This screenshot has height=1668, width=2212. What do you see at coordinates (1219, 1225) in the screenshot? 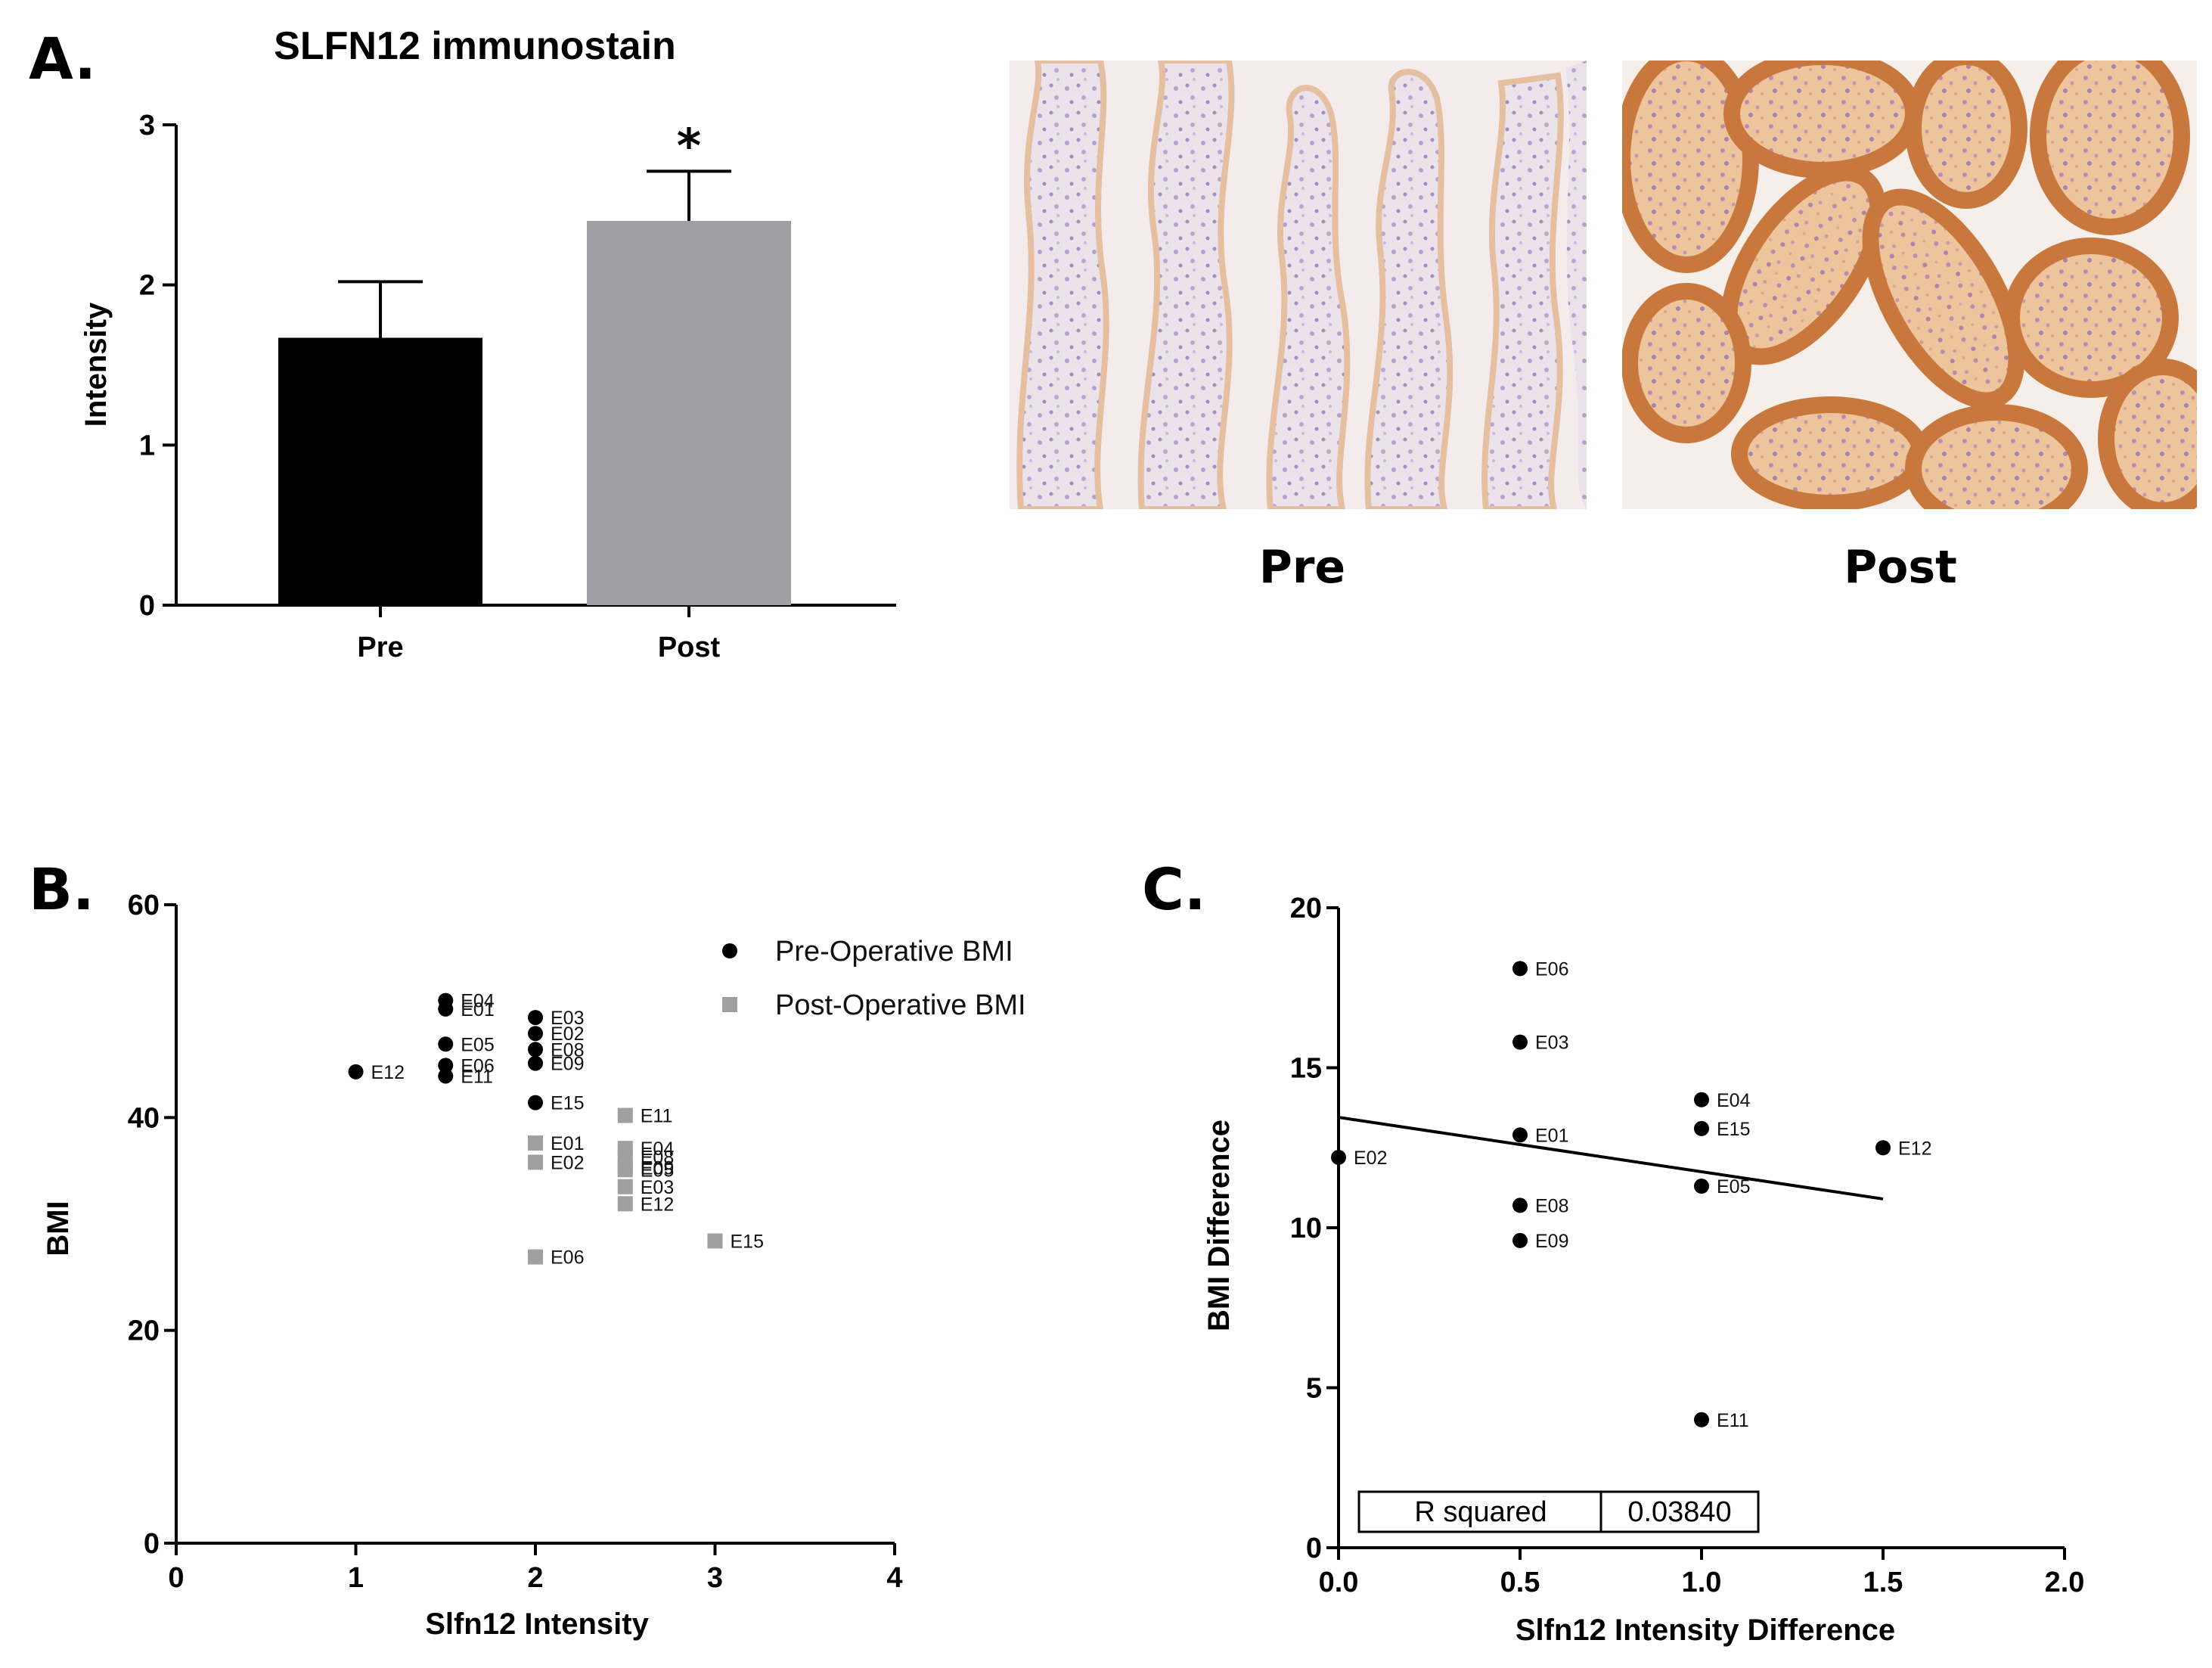
I see `panel-c-y-axis-title: BMI Difference` at bounding box center [1219, 1225].